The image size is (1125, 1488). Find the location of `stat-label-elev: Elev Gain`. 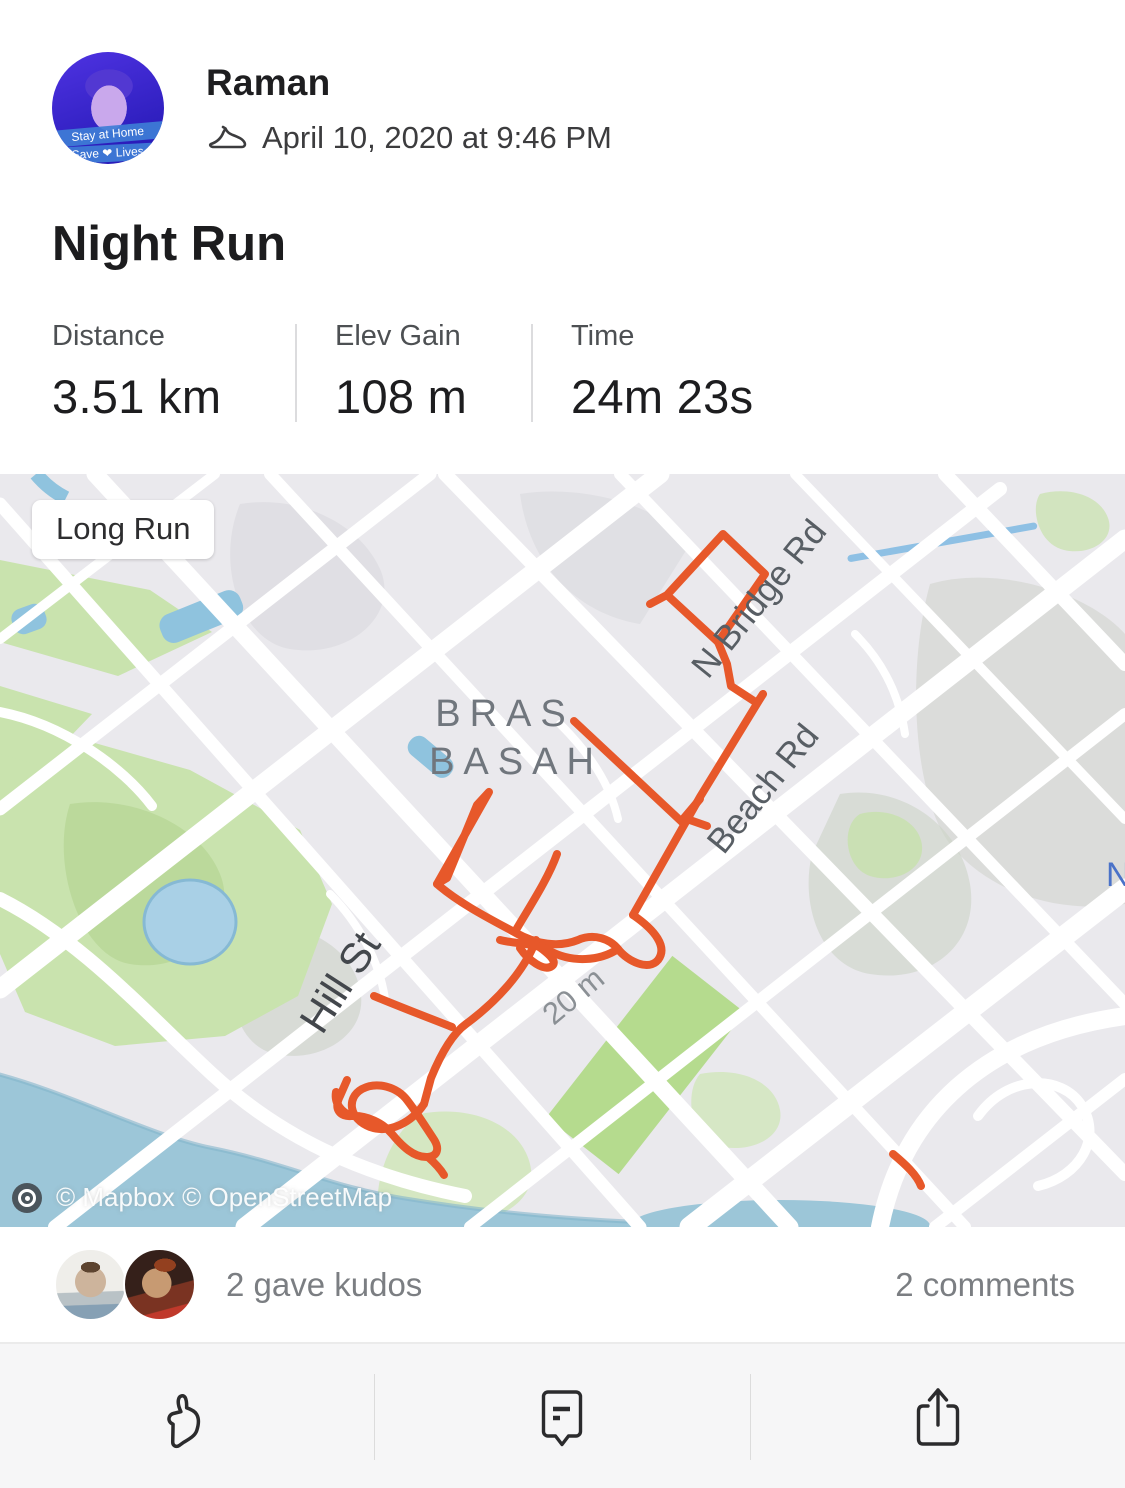

stat-label-elev: Elev Gain is located at coordinates (398, 336).